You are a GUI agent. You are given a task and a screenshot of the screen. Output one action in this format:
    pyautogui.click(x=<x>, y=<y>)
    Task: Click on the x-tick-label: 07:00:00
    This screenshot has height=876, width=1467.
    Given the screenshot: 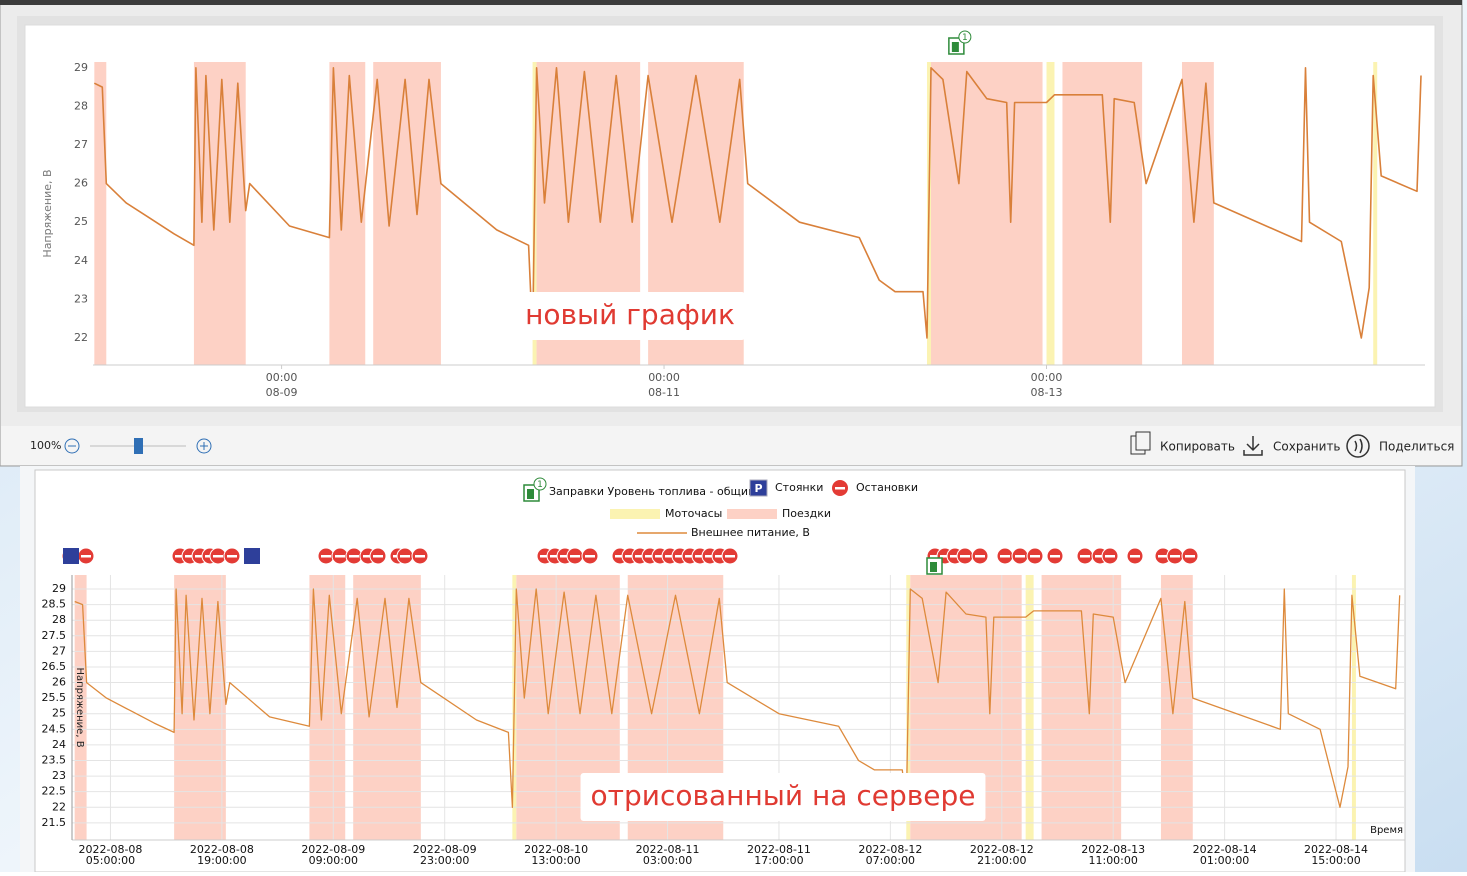 What is the action you would take?
    pyautogui.click(x=890, y=860)
    